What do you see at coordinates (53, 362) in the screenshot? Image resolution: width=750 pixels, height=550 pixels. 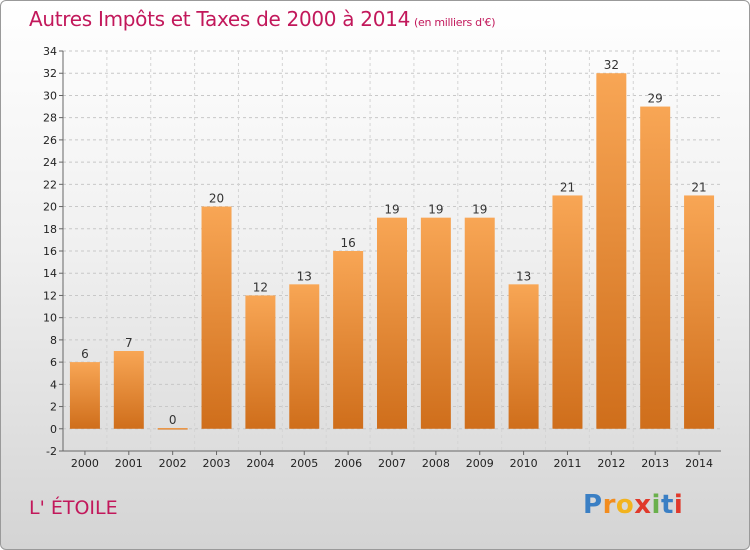 I see `y-tick-label: 6` at bounding box center [53, 362].